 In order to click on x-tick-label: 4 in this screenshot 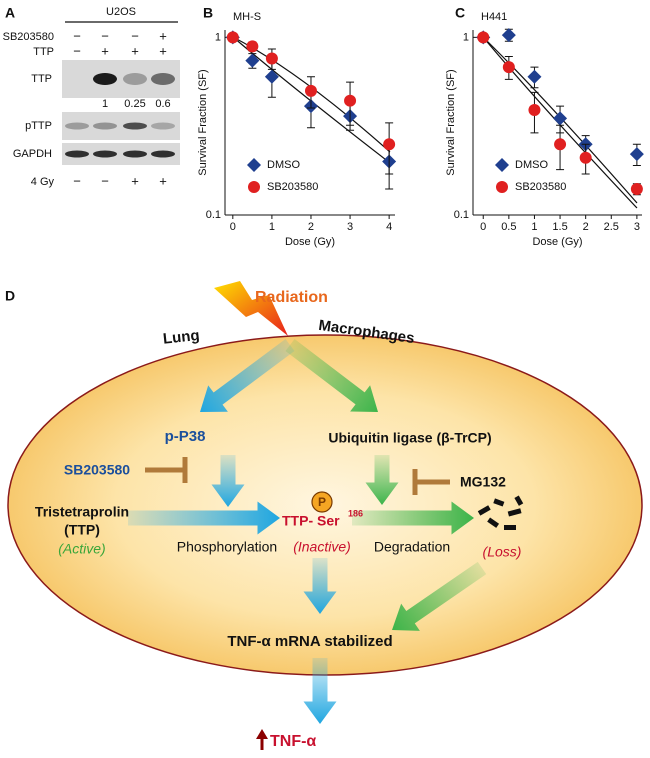, I will do `click(389, 227)`.